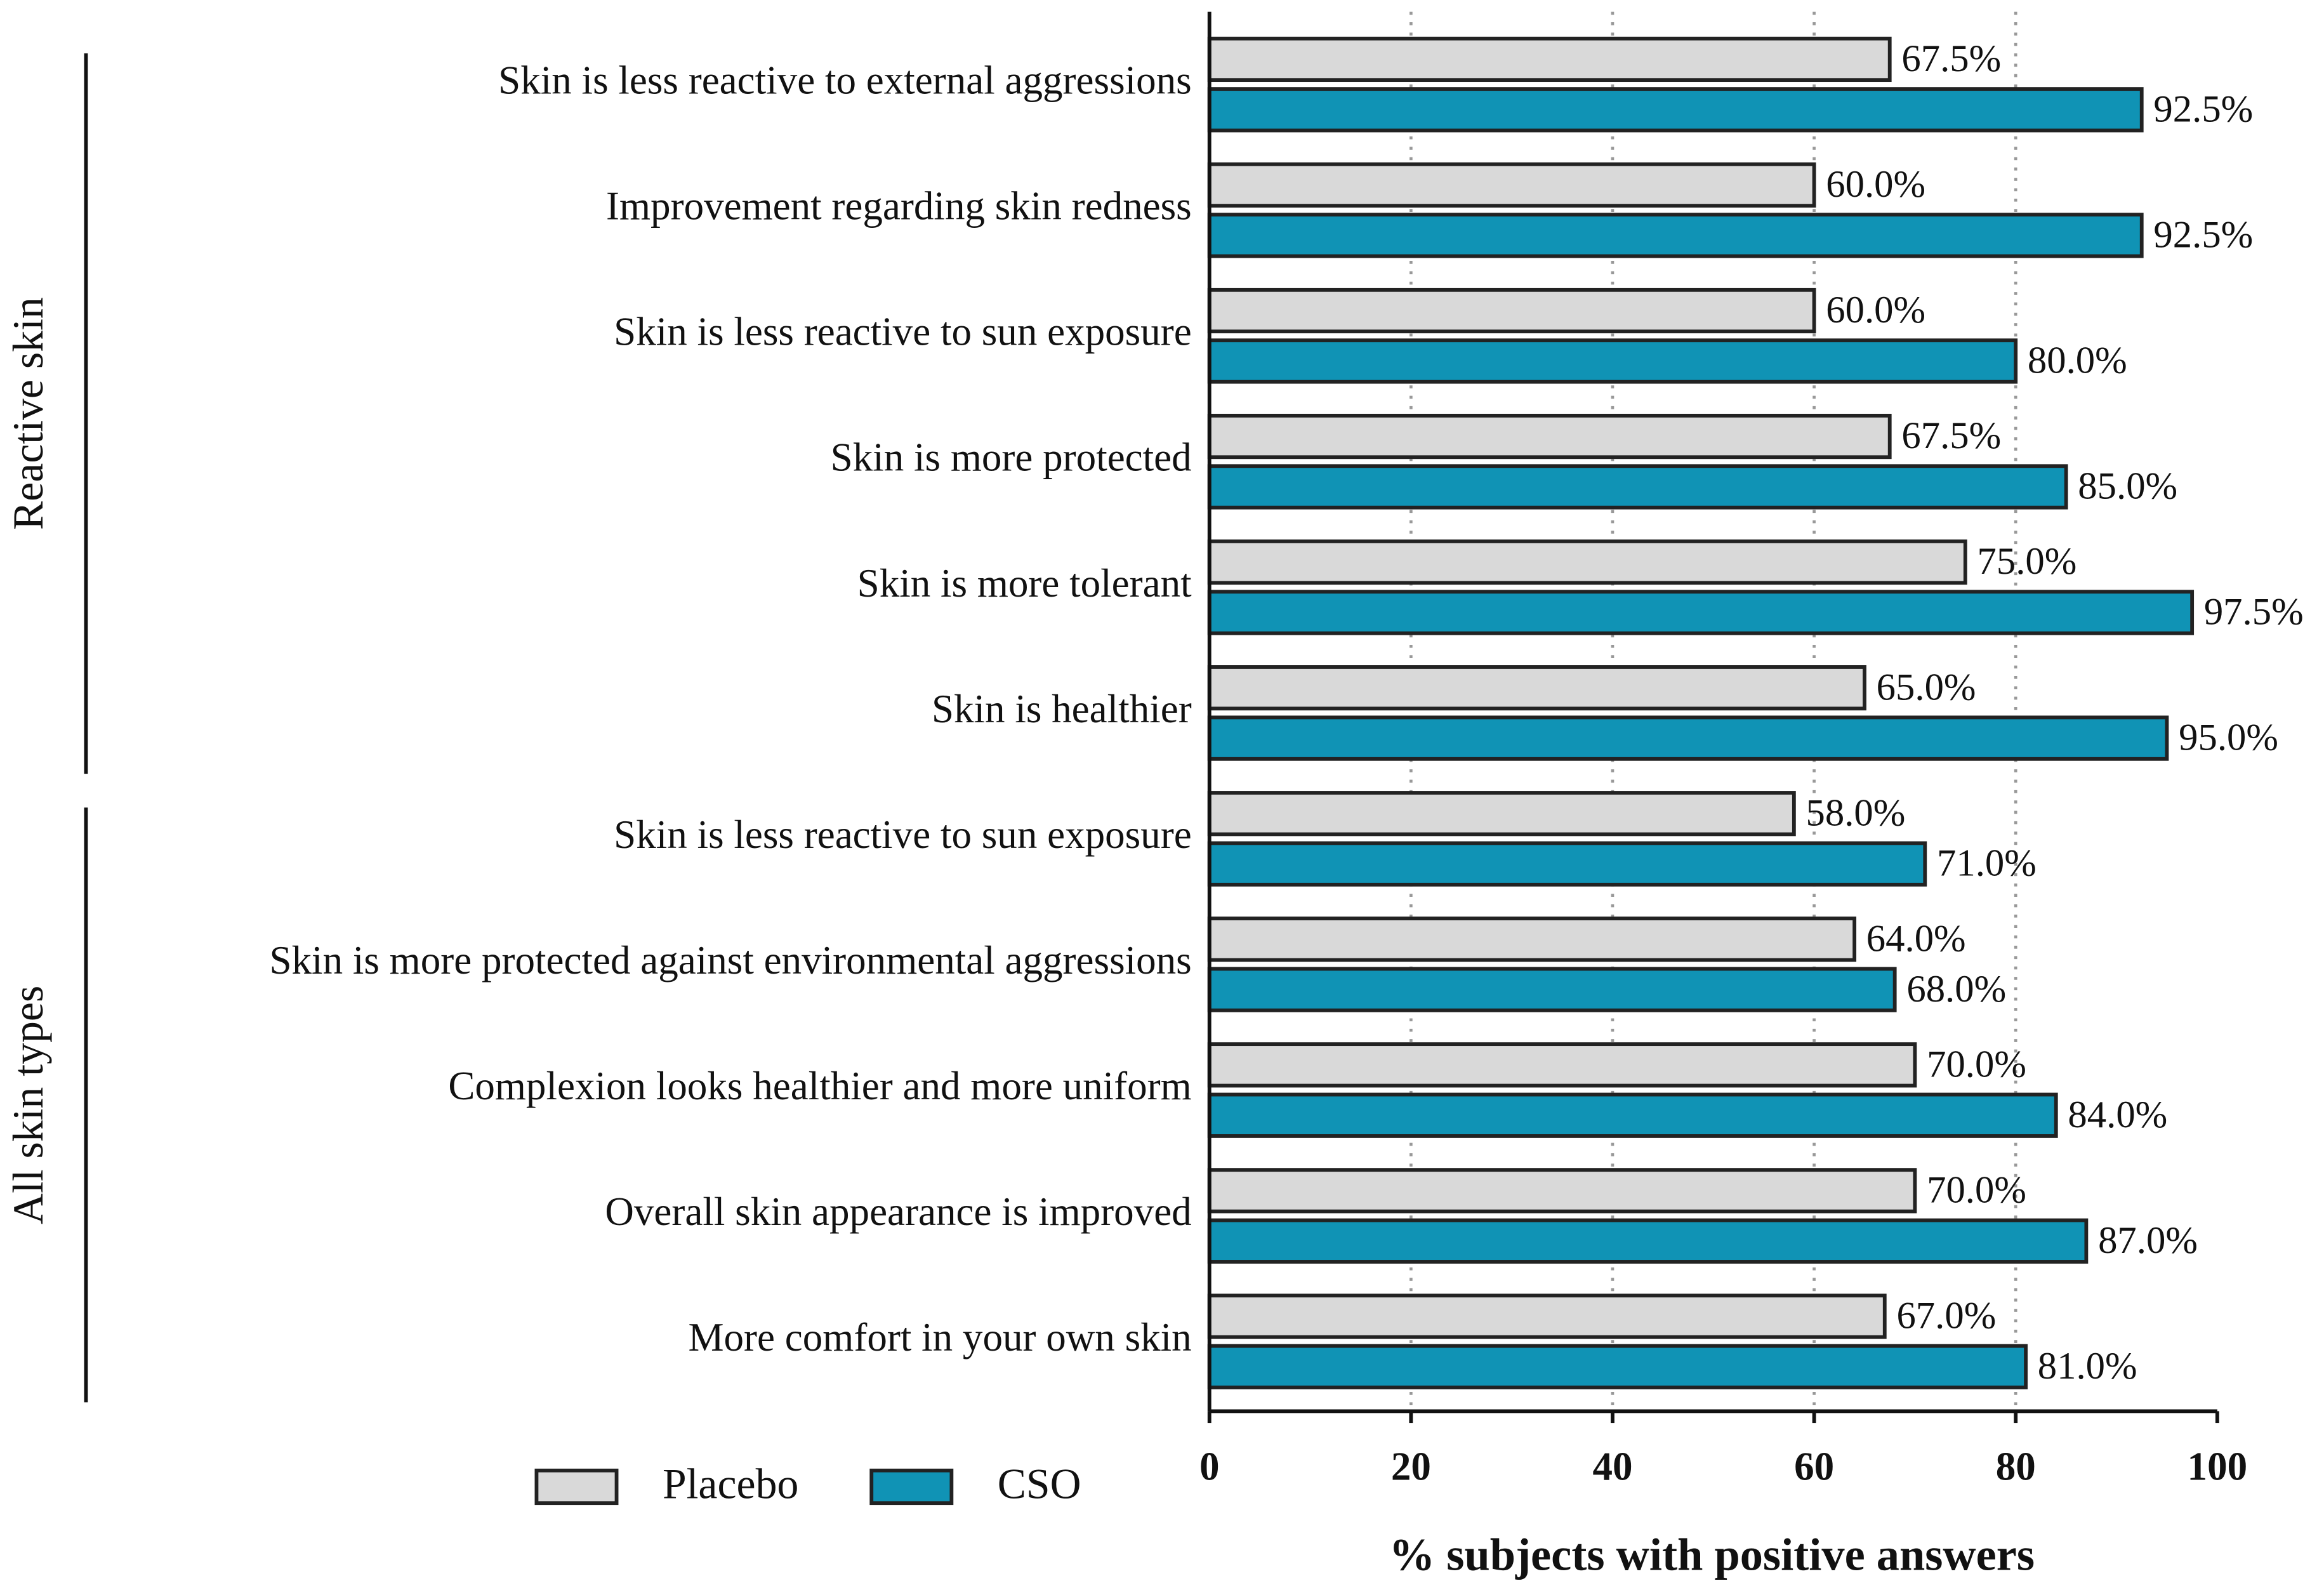  What do you see at coordinates (2087, 1366) in the screenshot?
I see `value-label: 81.0%` at bounding box center [2087, 1366].